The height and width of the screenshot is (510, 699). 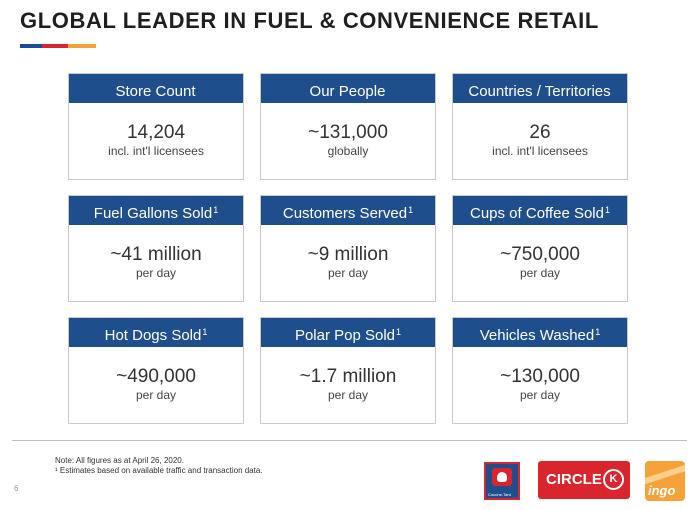 I want to click on stat-card-store-count: Store Count 14,204 incl. int'l licensees, so click(x=156, y=126).